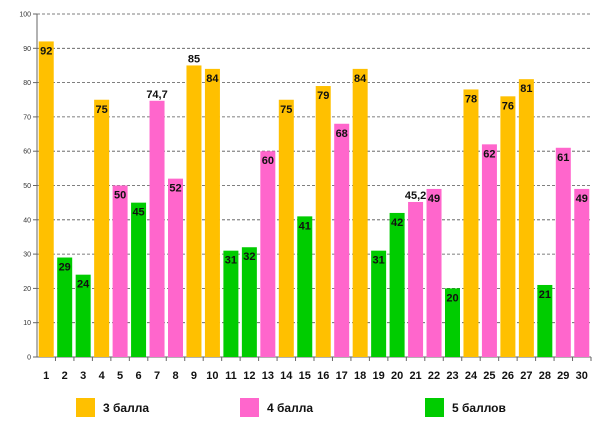 This screenshot has height=425, width=600. I want to click on y-tick-label: 0, so click(29, 358).